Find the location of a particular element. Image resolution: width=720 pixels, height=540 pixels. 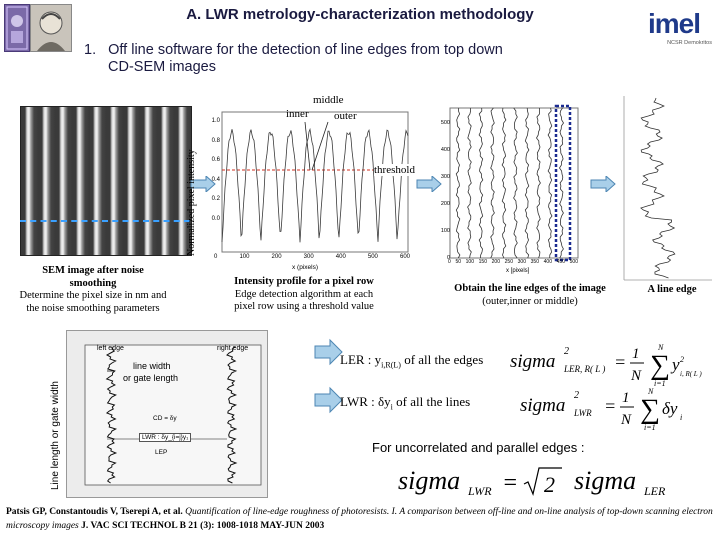

imel-logo: imel NCSR Demokritos is located at coordinates (680, 31).